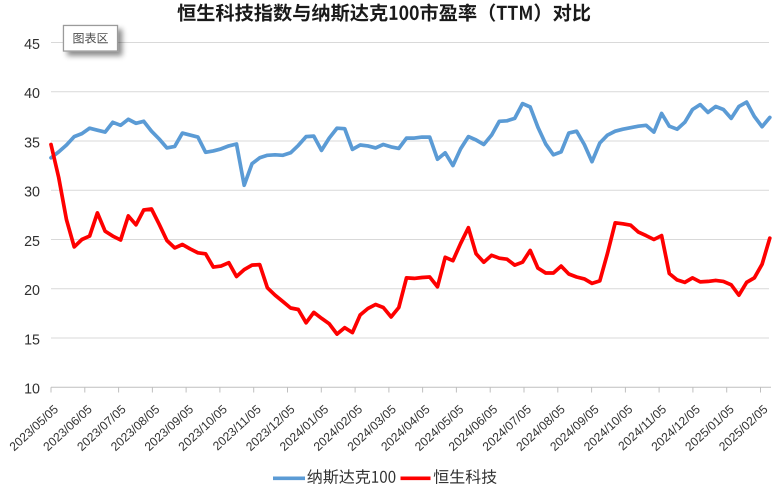 The height and width of the screenshot is (494, 781). I want to click on svg-text: 10, so click(32, 390).